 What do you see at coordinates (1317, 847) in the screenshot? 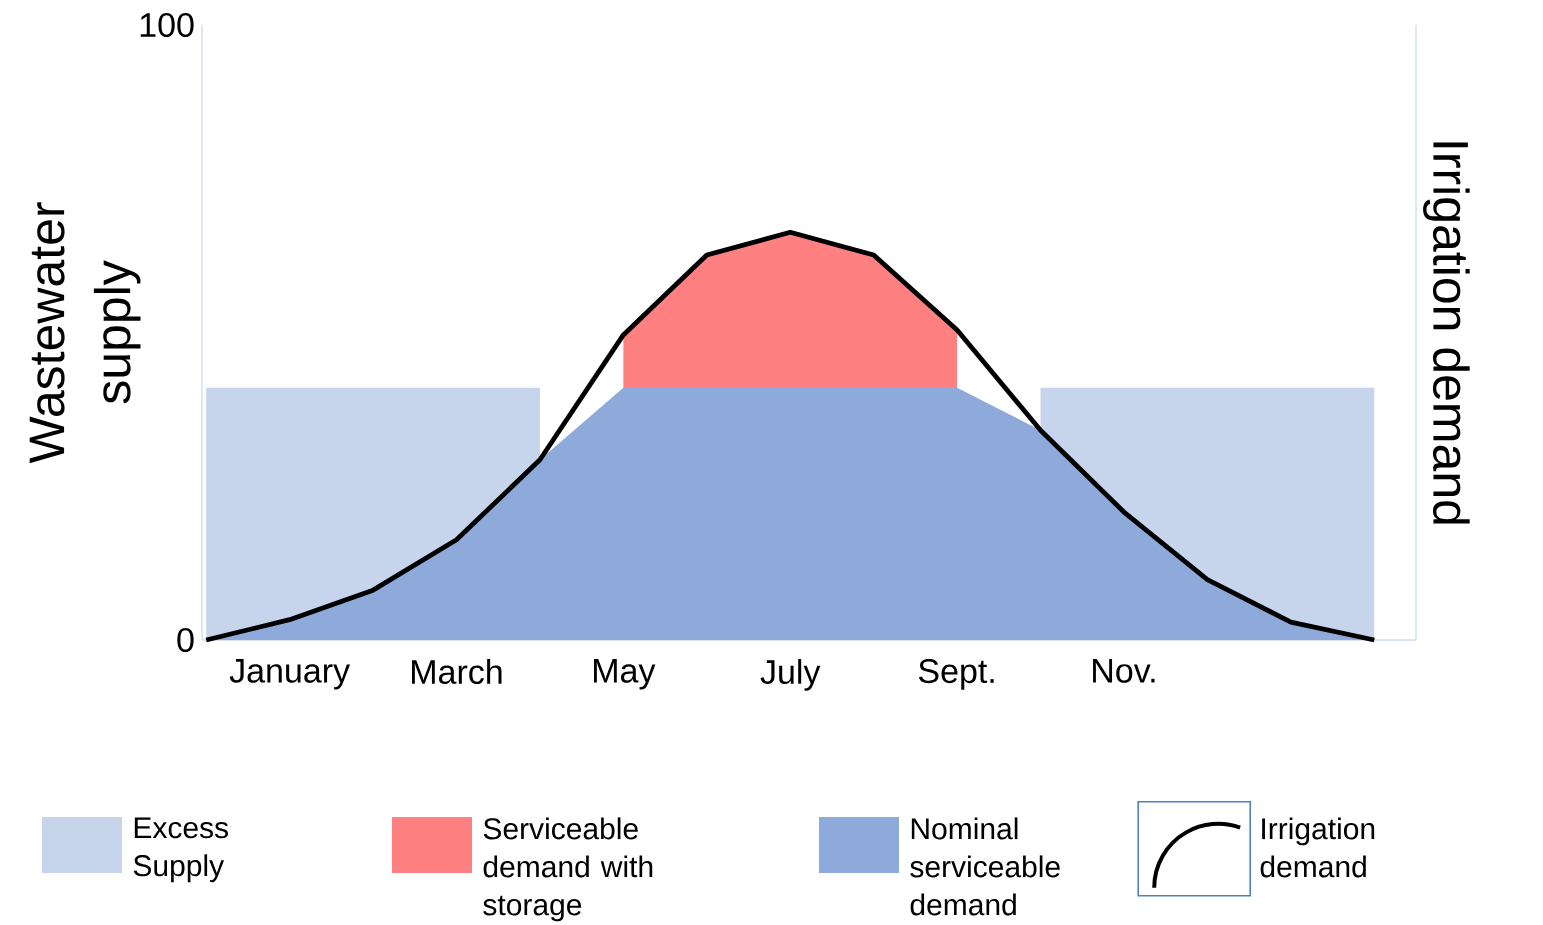
I see `legend-label: Irrigation demand` at bounding box center [1317, 847].